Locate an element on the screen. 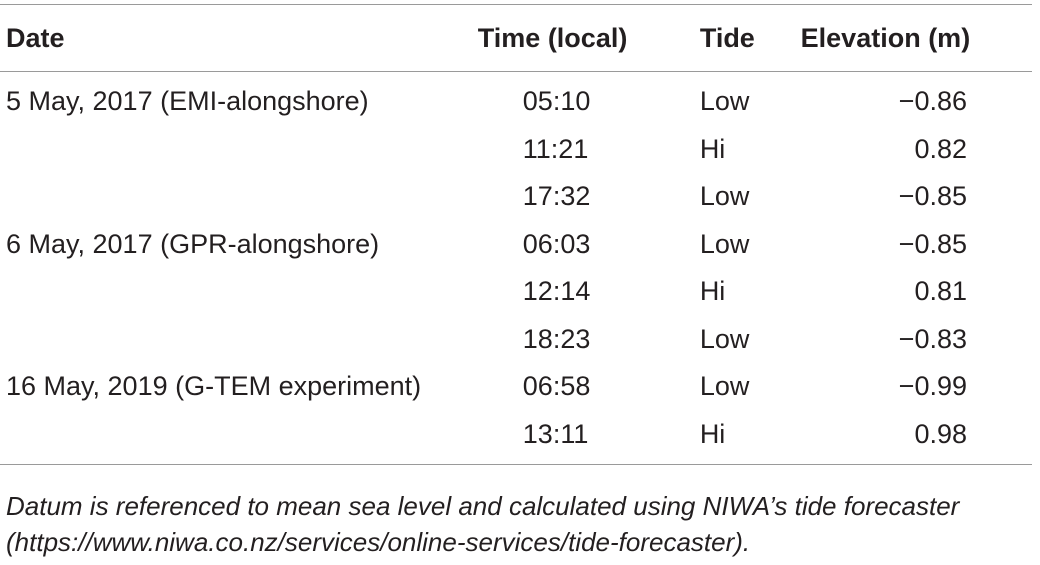 The height and width of the screenshot is (565, 1040). cell-time: 11:21 is located at coordinates (555, 148).